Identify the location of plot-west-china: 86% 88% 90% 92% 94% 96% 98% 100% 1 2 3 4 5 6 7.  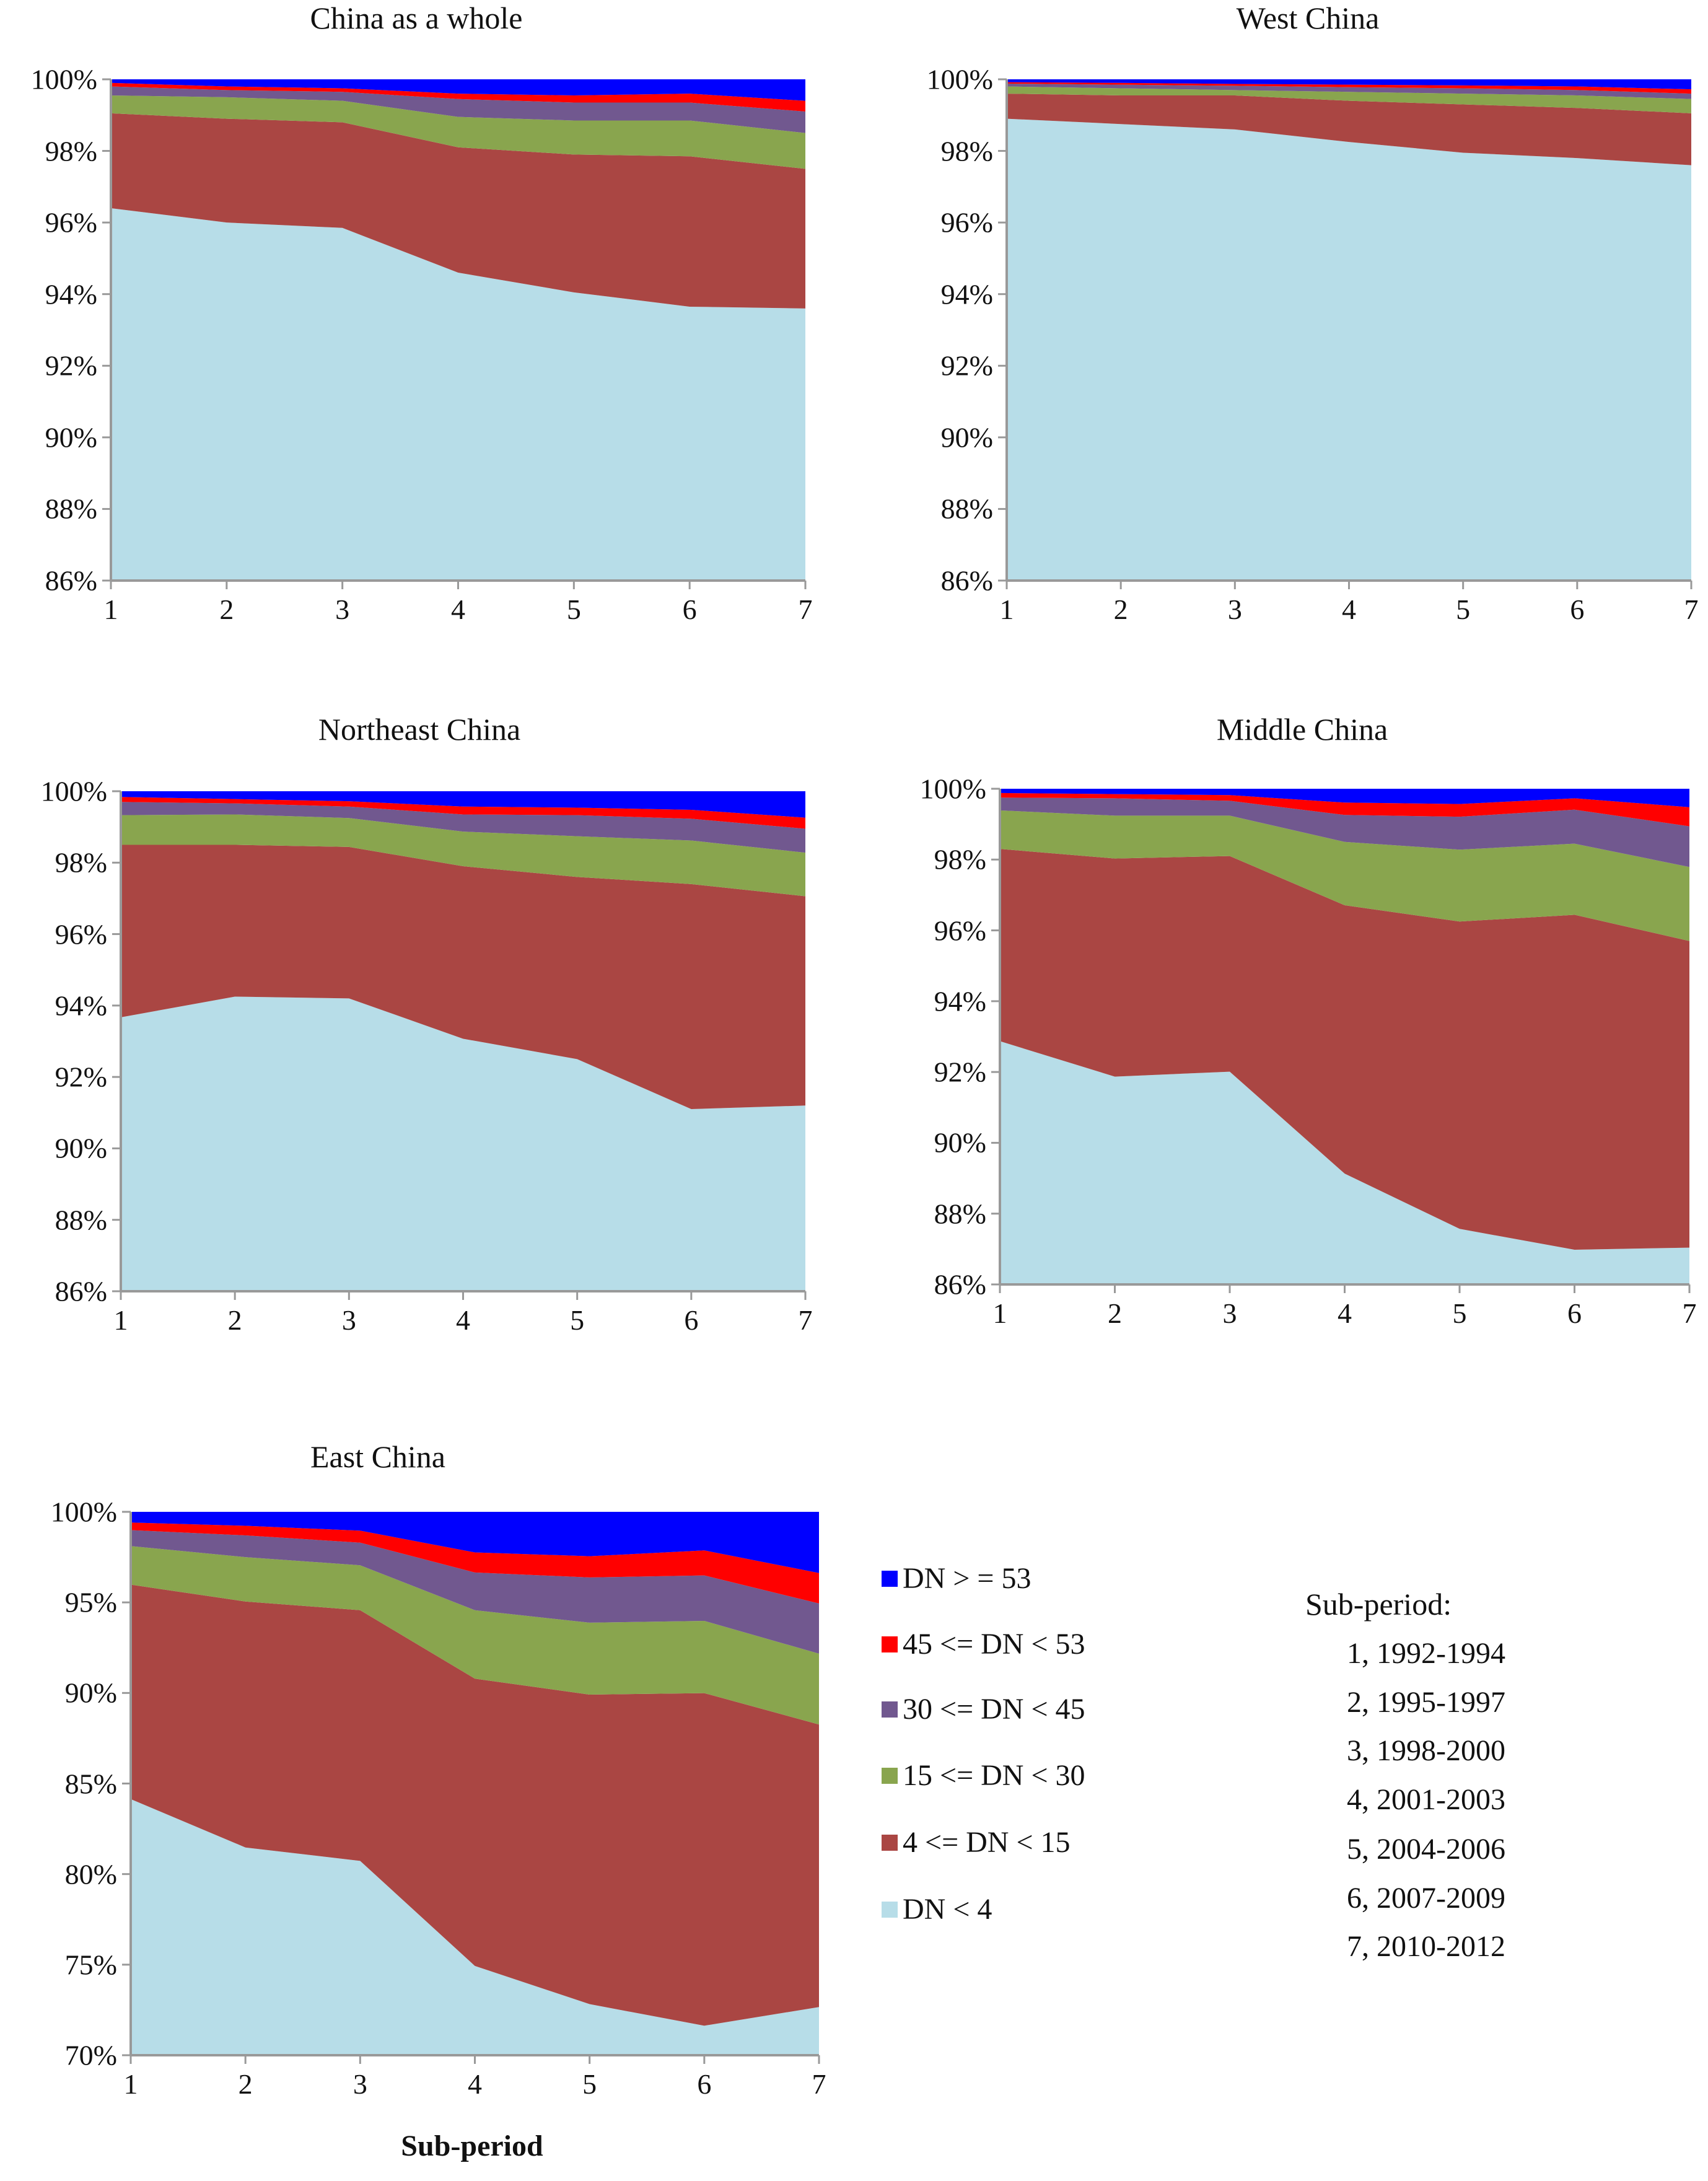
(1313, 345).